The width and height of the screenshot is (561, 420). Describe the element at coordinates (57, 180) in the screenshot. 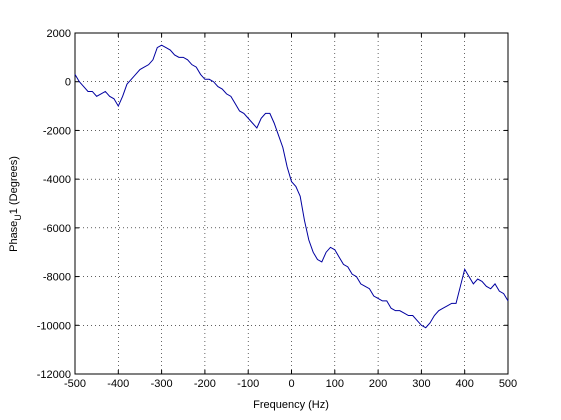

I see `y-tick-label: -4000` at that location.